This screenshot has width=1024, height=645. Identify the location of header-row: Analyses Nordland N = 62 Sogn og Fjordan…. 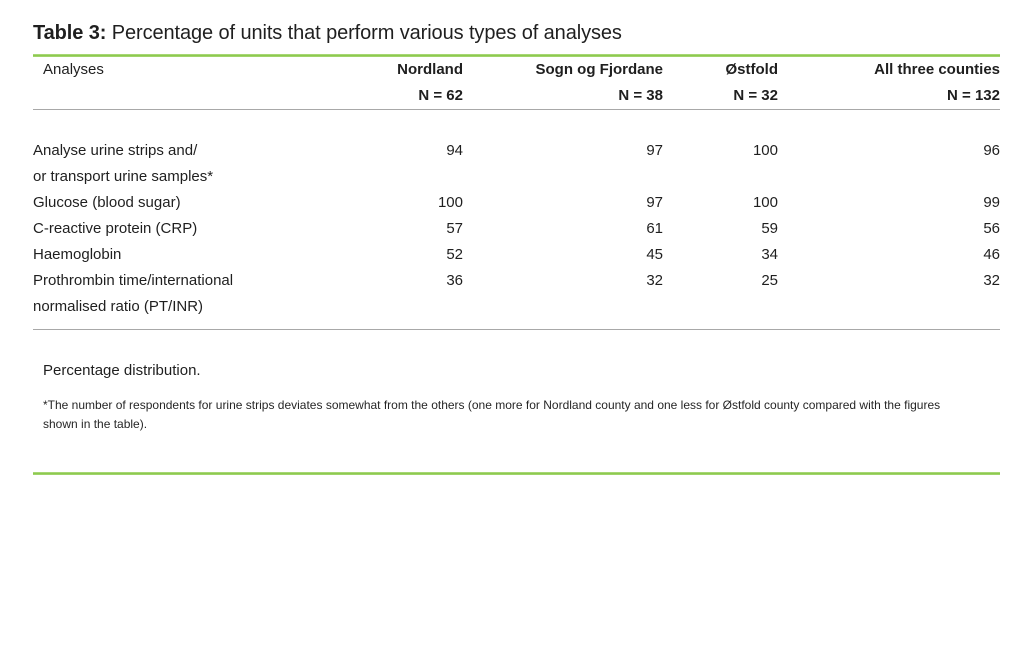
(516, 83).